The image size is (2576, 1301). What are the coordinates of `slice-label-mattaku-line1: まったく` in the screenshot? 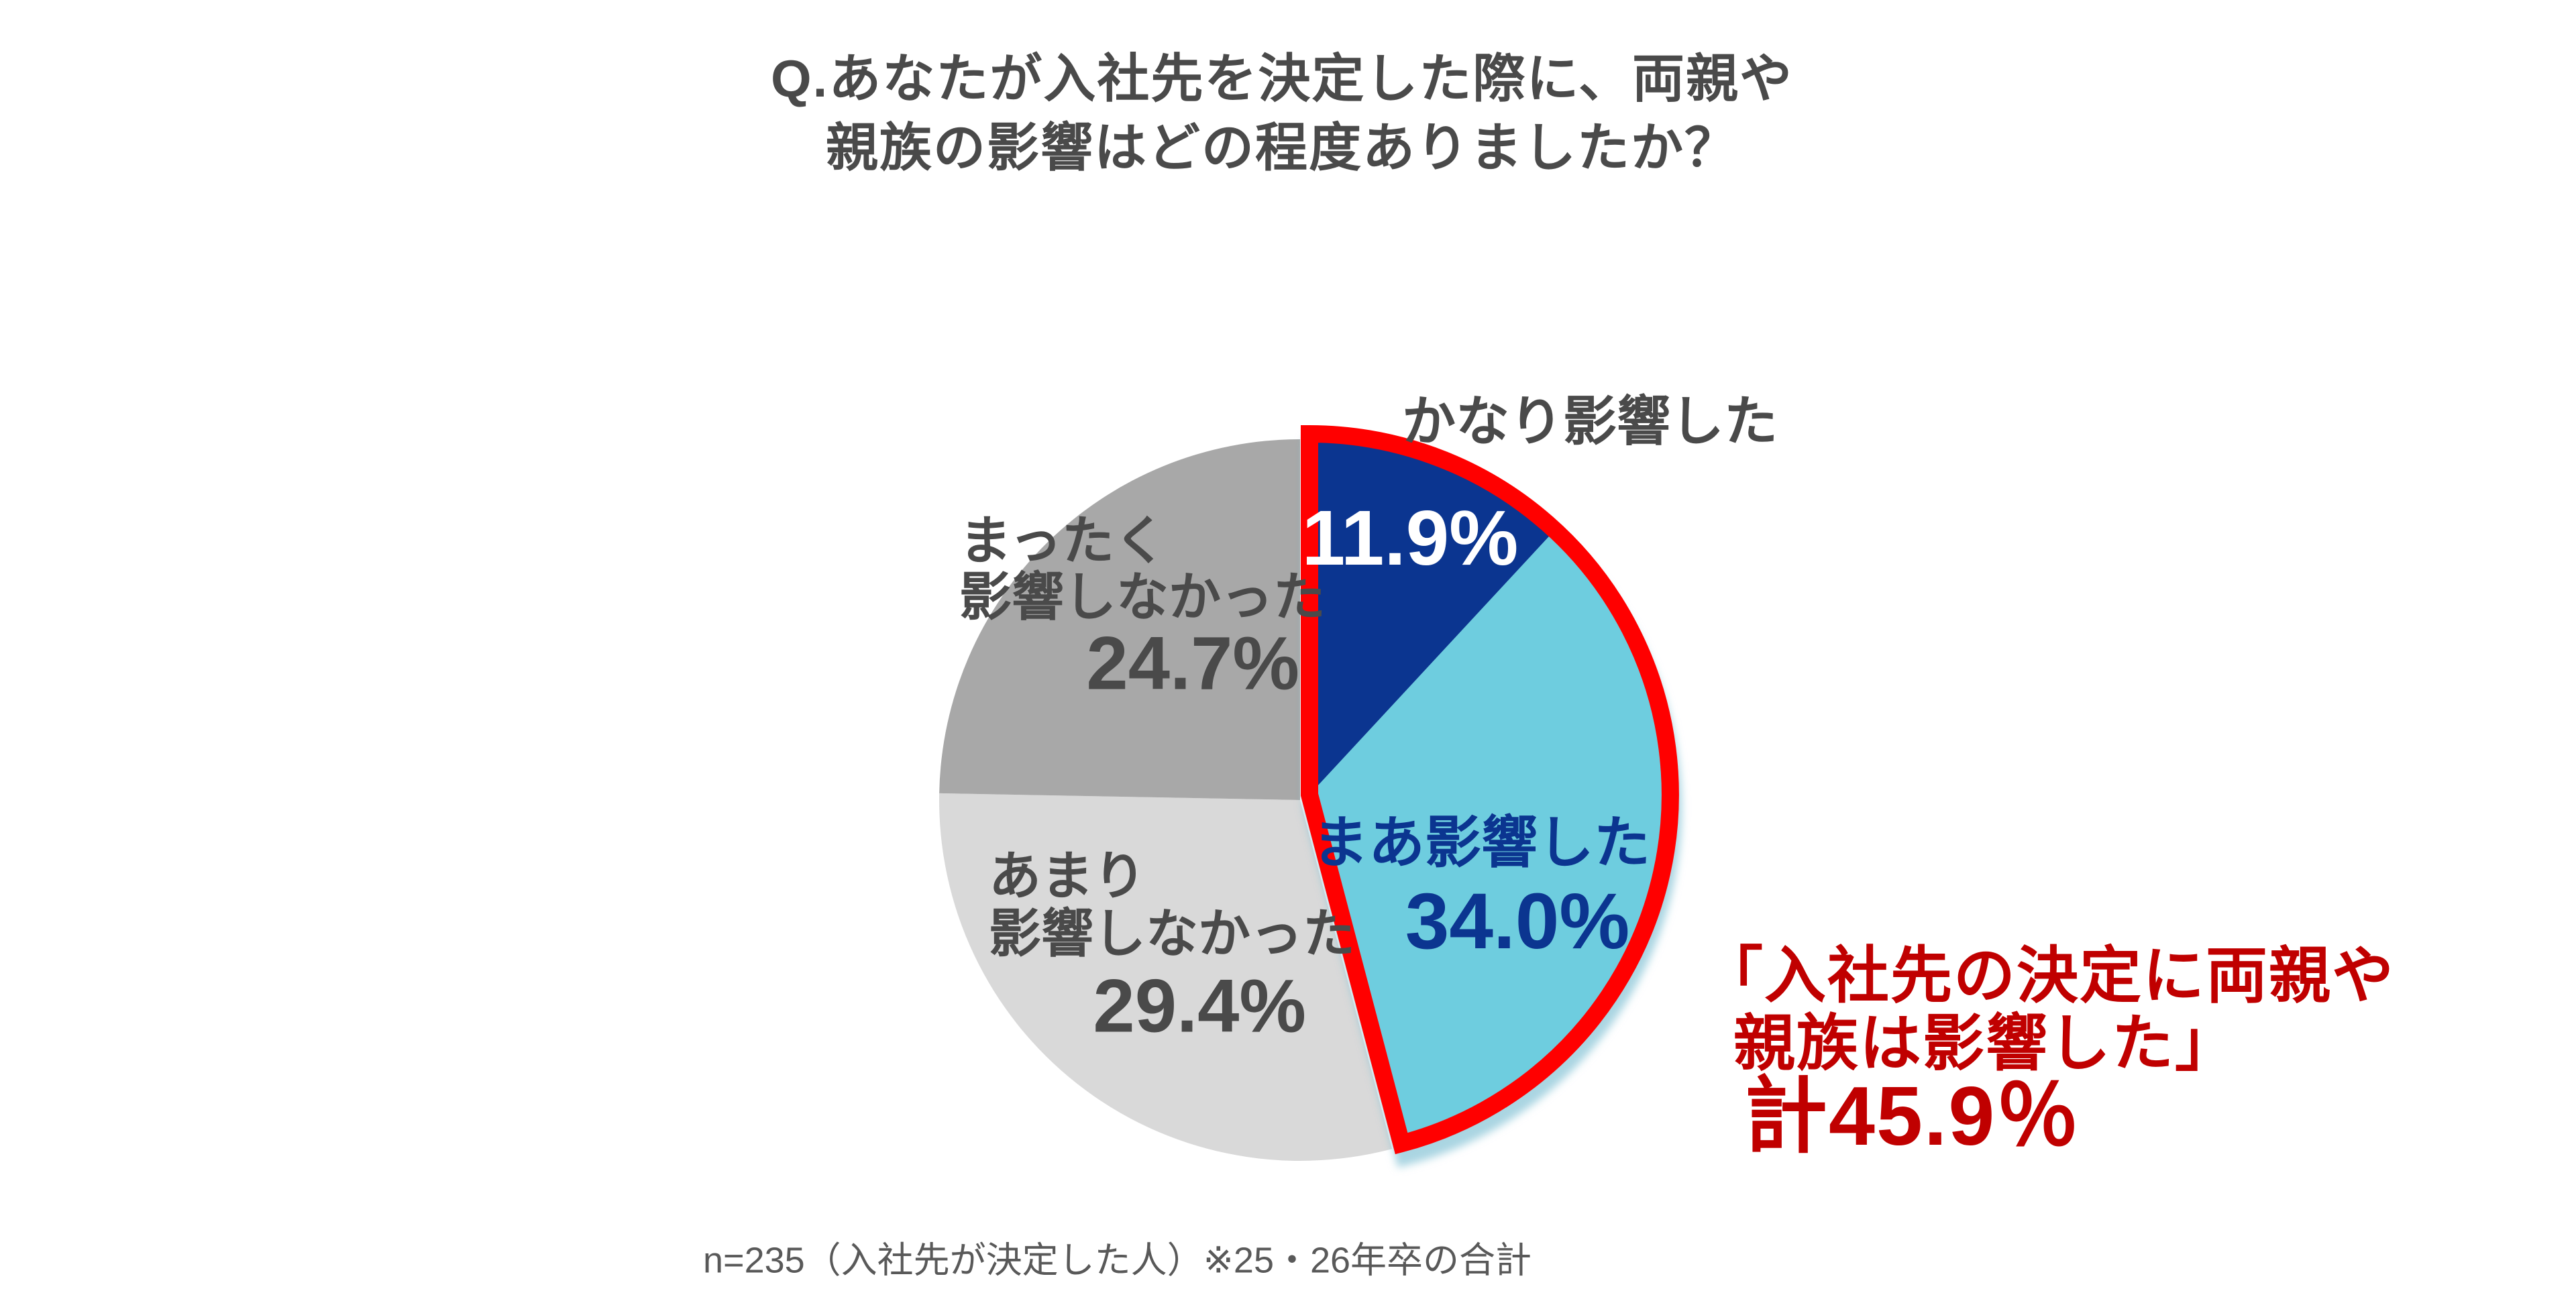 It's located at (1063, 540).